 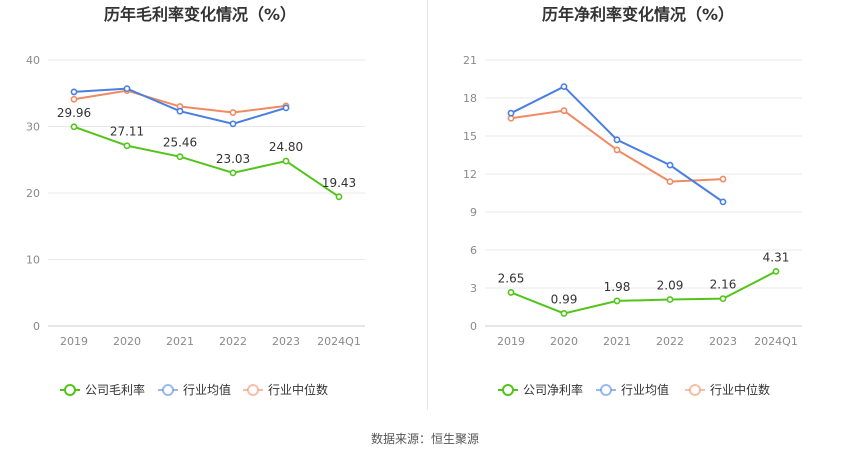 I want to click on y-tick-label: 18, so click(x=470, y=98).